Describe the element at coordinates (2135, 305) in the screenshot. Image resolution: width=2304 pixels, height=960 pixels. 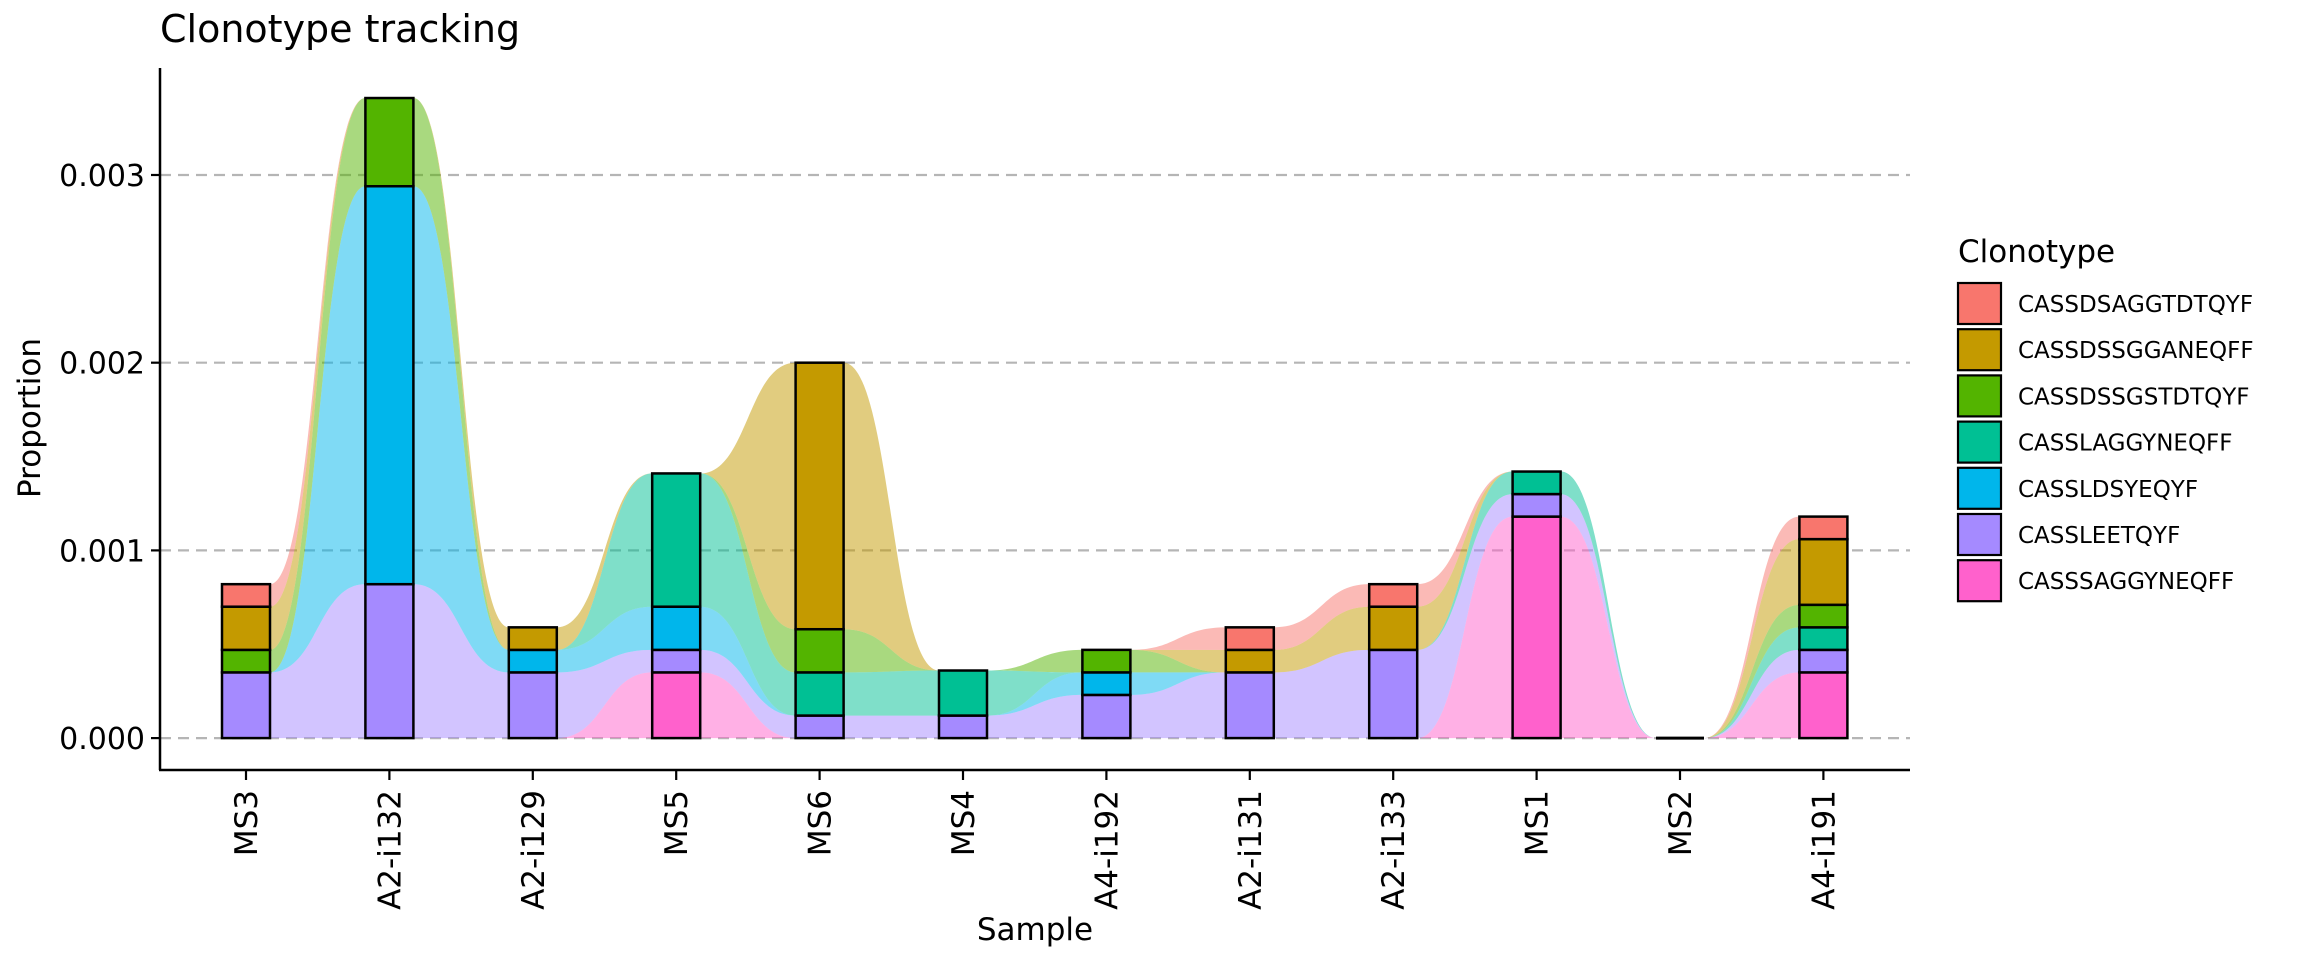
I see `legend-label: CASSDSAGGTDTQYF` at that location.